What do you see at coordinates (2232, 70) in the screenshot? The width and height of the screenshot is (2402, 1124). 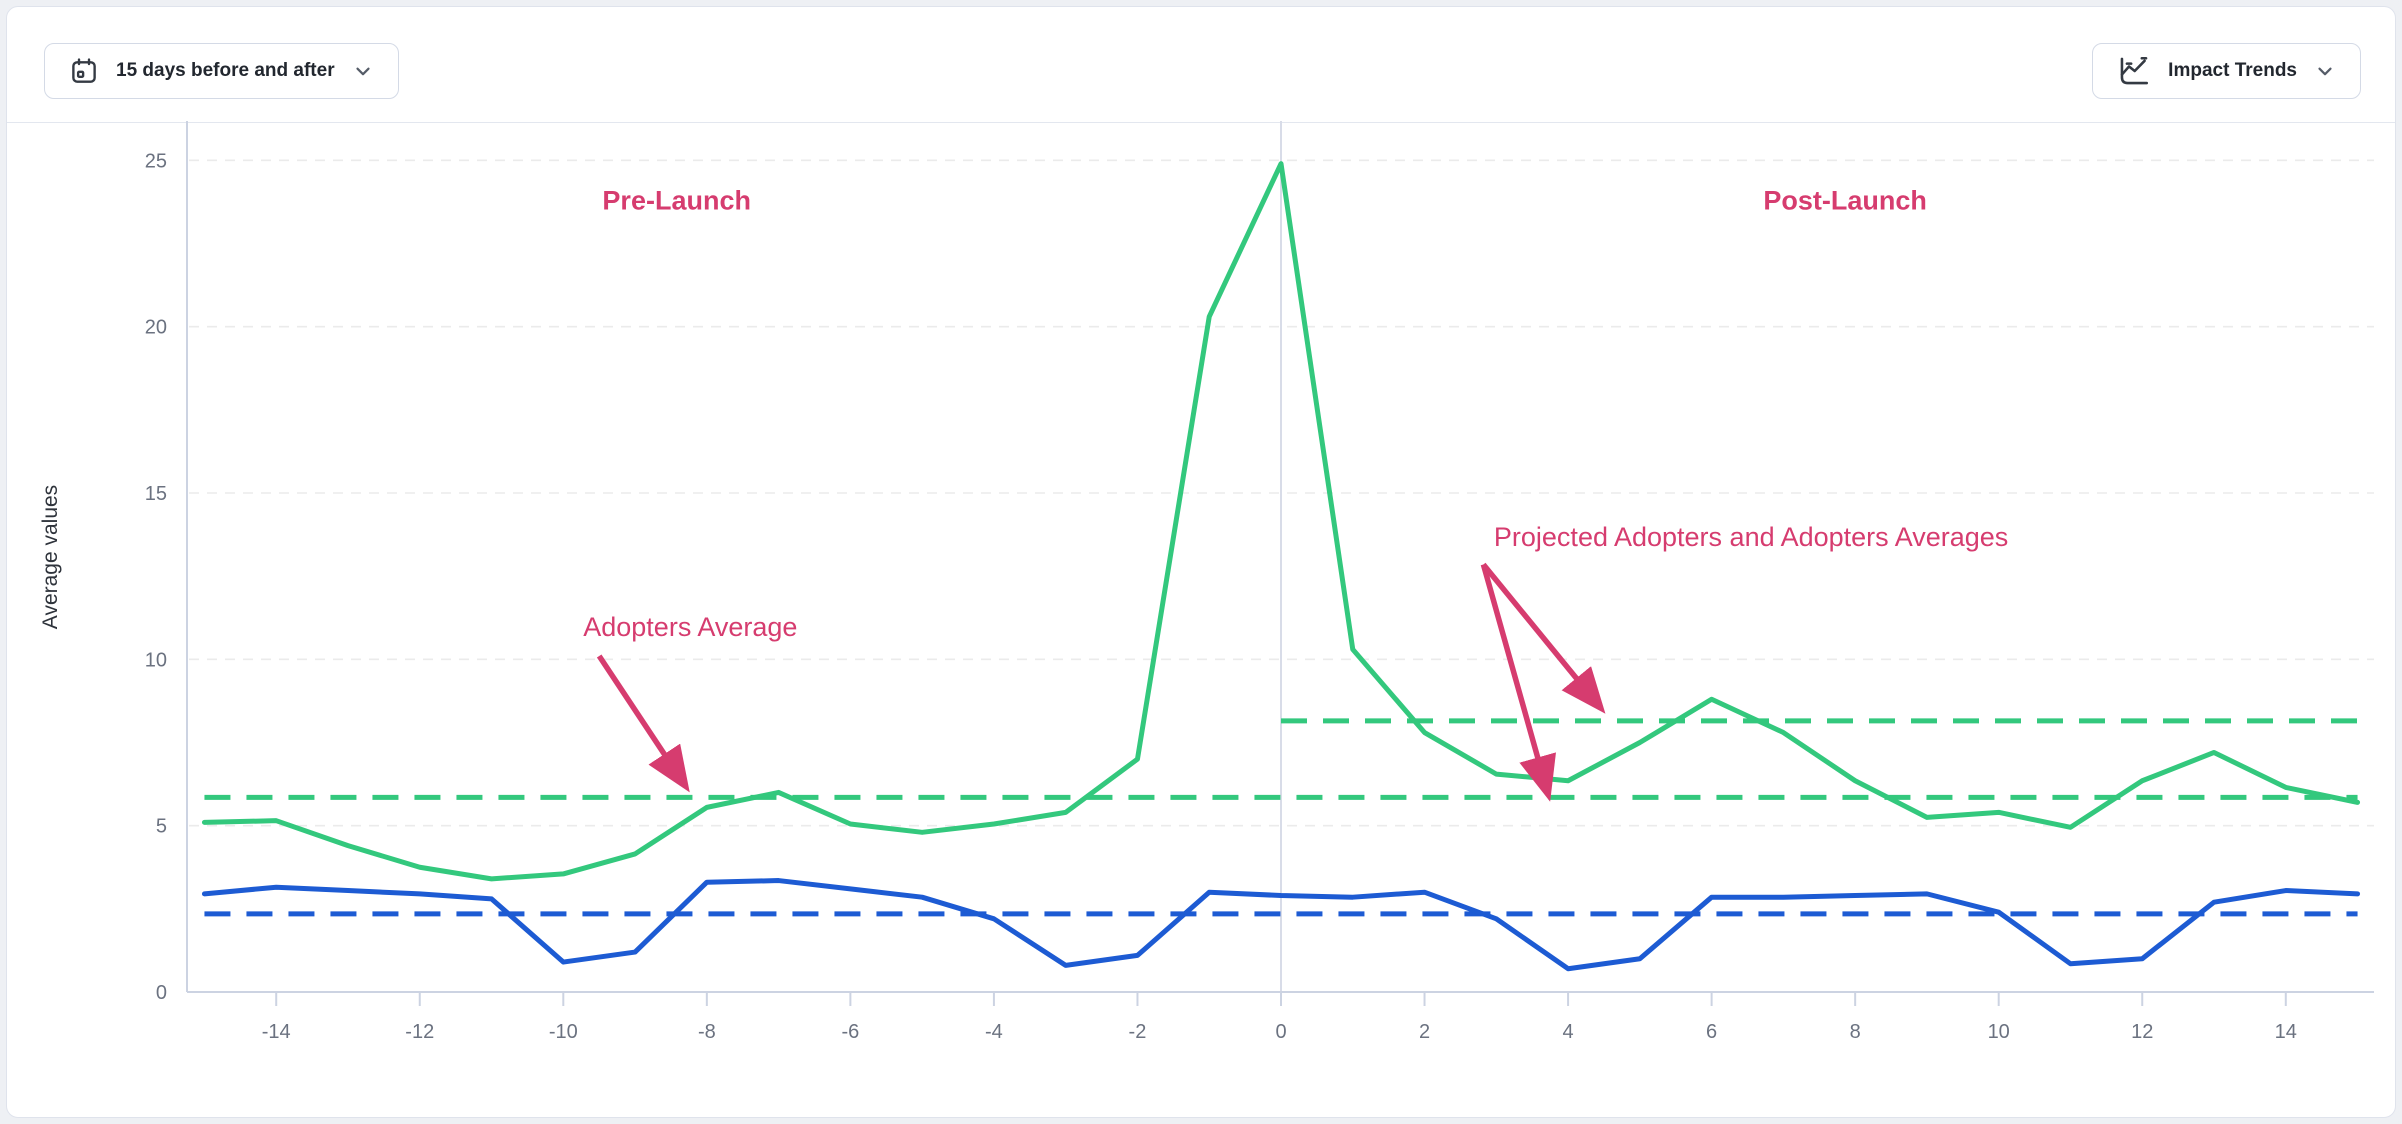 I see `impact-trends-label: Impact Trends` at bounding box center [2232, 70].